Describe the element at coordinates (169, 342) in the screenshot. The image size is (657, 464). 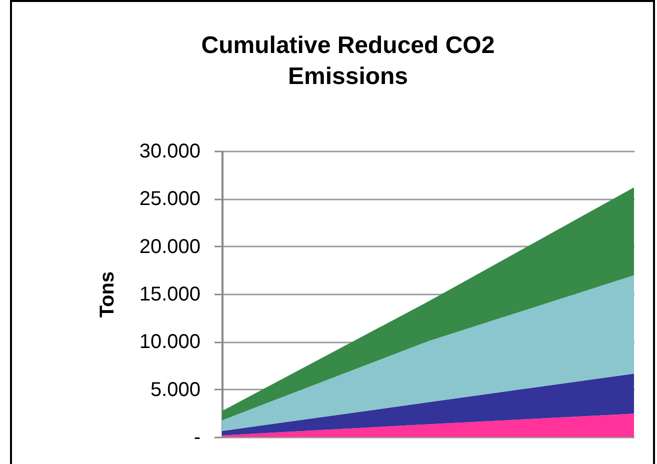
I see `y-tick-label: 10.000` at that location.